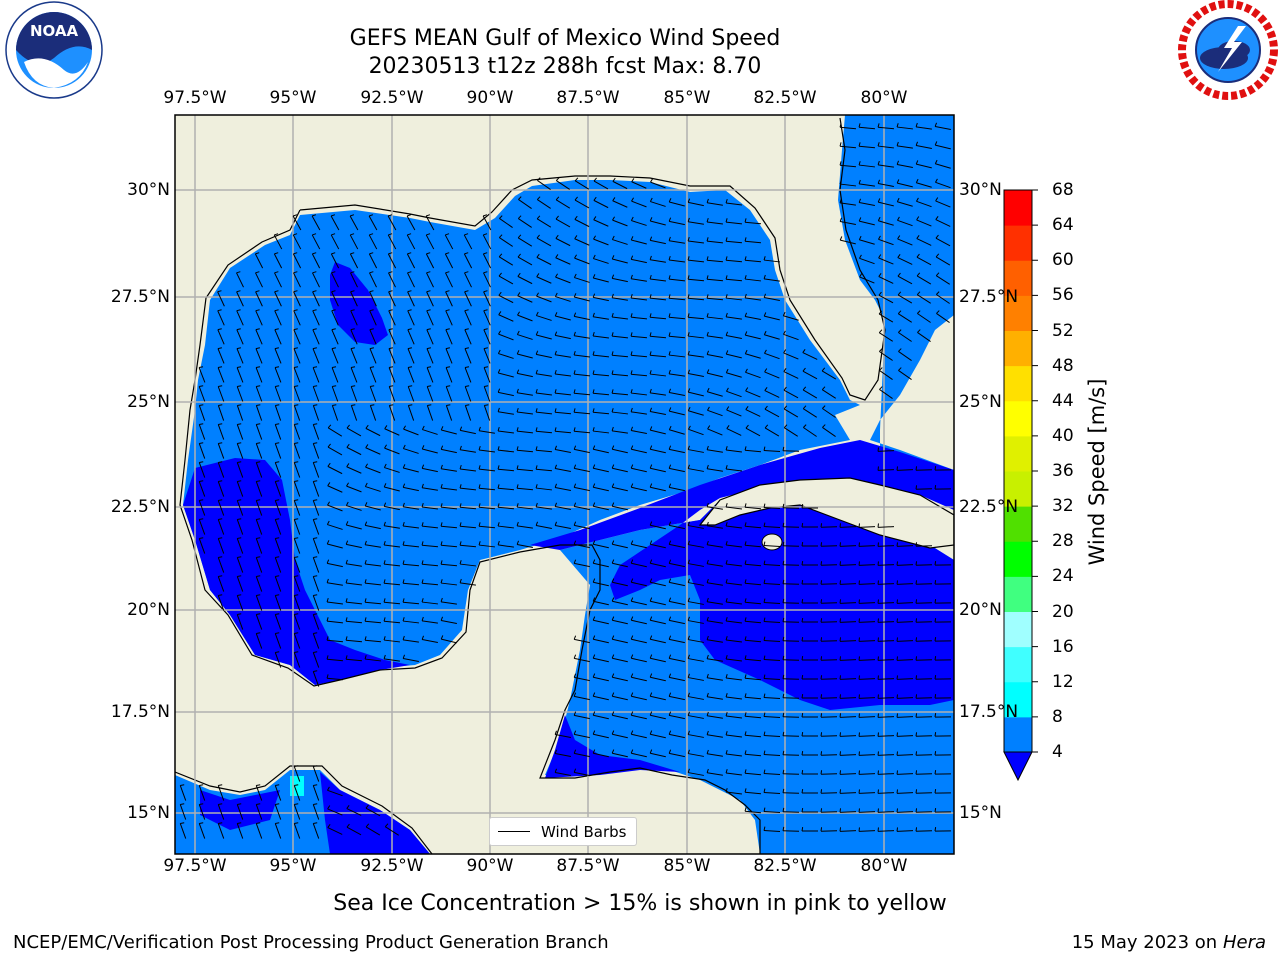  I want to click on calm-region-pacific-west, so click(240, 810).